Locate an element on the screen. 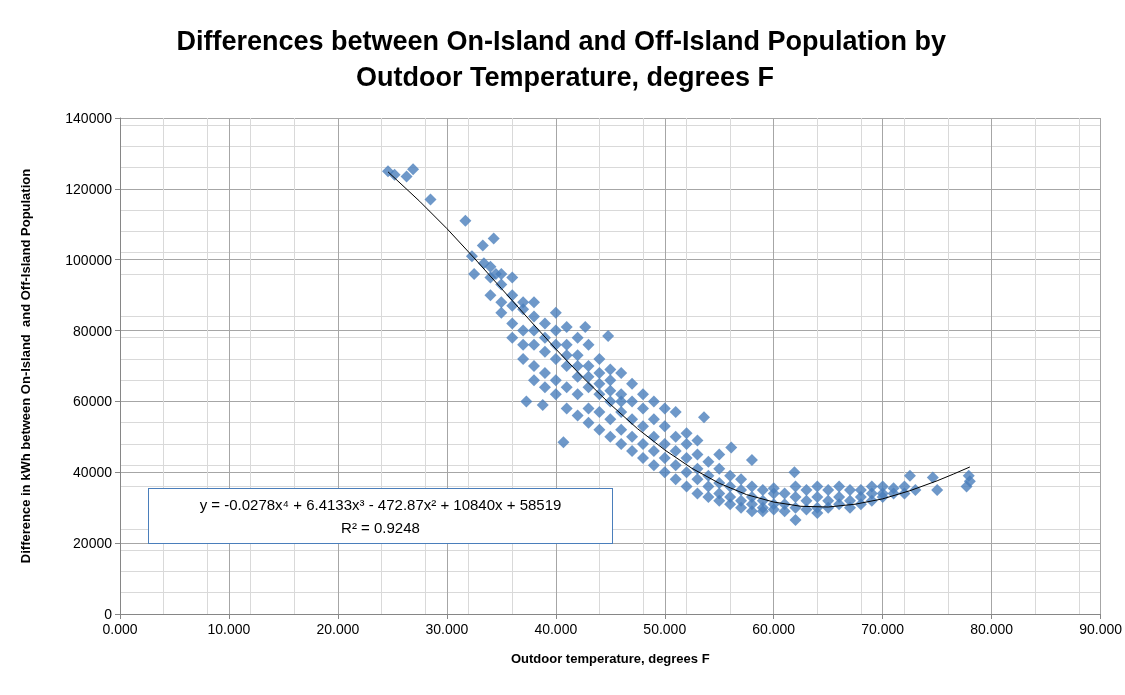  chart-title: Differences between On-Island and Off-Island Population by Outdoor Temperature, degrees F is located at coordinates (565, 59).